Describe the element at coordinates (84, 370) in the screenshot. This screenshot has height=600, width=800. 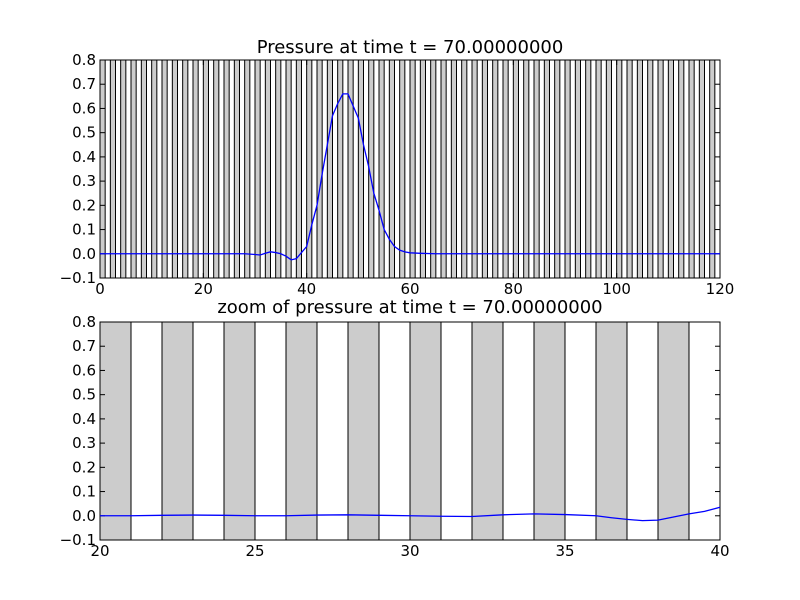
I see `zoom-y-tick-label: 0.6` at that location.